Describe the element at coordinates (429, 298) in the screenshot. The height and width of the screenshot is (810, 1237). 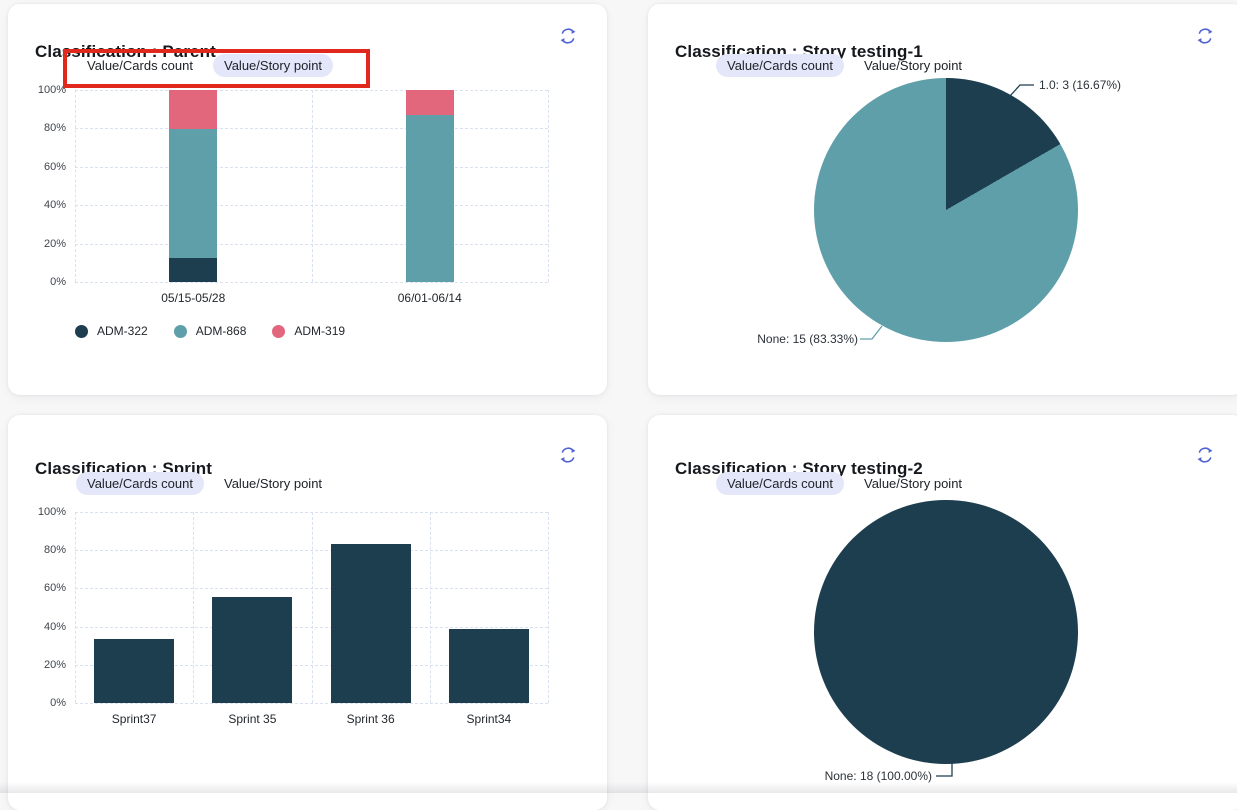
I see `x-axis-category-label: 06/01-06/14` at that location.